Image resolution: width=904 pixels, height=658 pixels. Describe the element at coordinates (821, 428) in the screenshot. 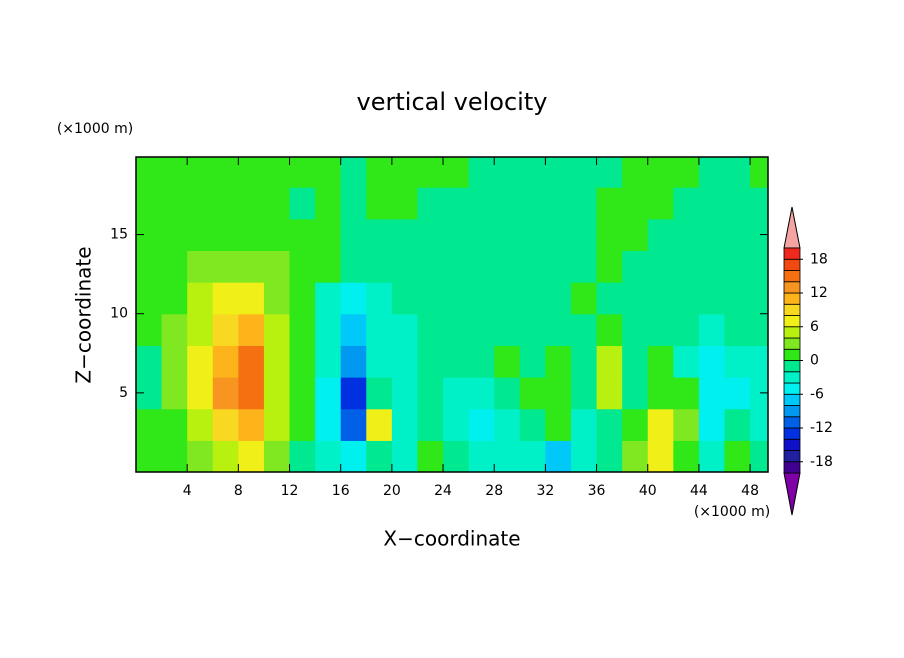

I see `colorbar-tick-label: -12` at that location.